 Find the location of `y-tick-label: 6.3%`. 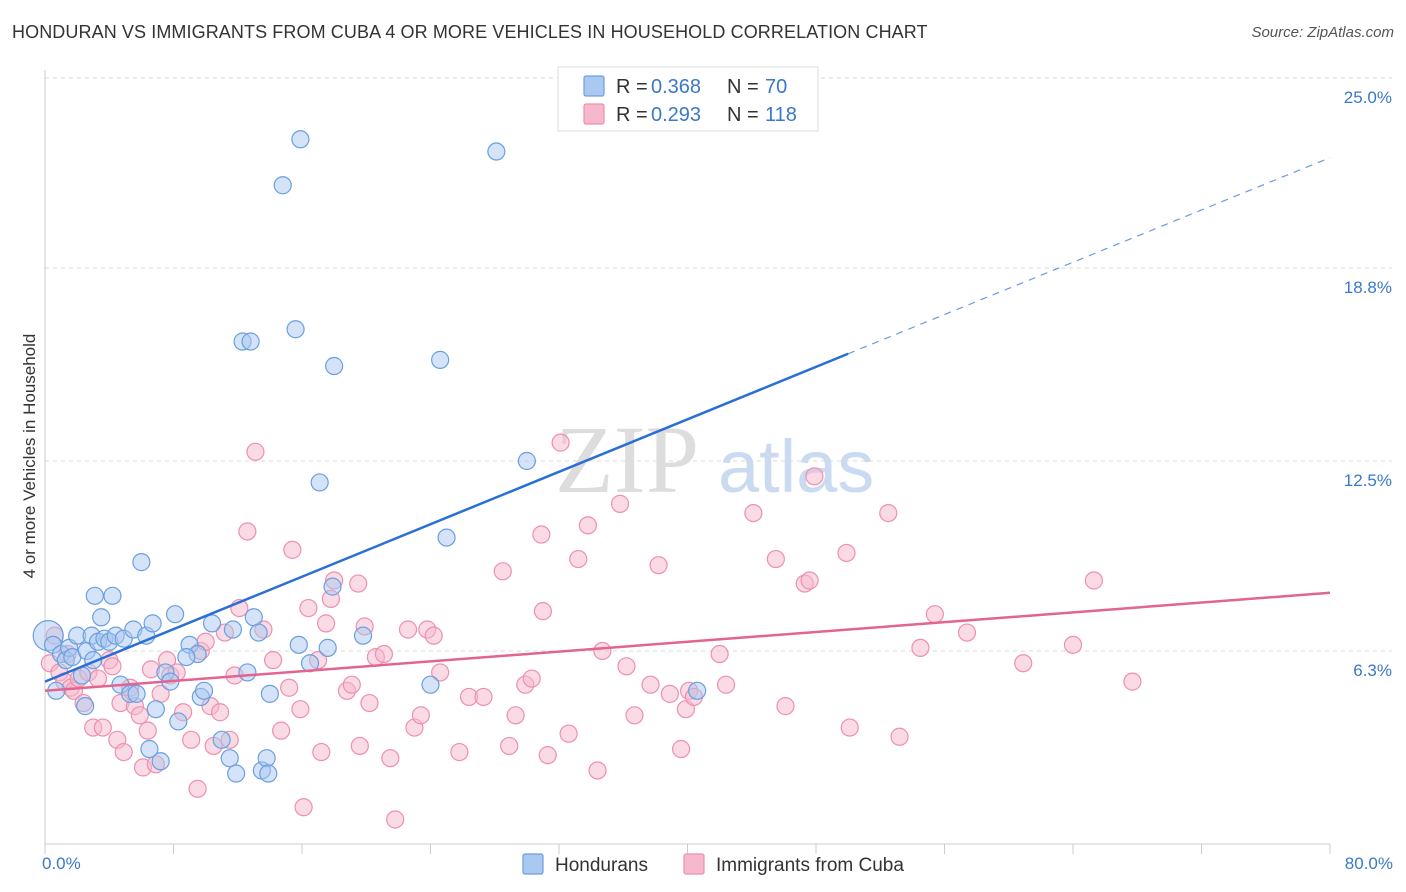

y-tick-label: 6.3% is located at coordinates (1372, 670).